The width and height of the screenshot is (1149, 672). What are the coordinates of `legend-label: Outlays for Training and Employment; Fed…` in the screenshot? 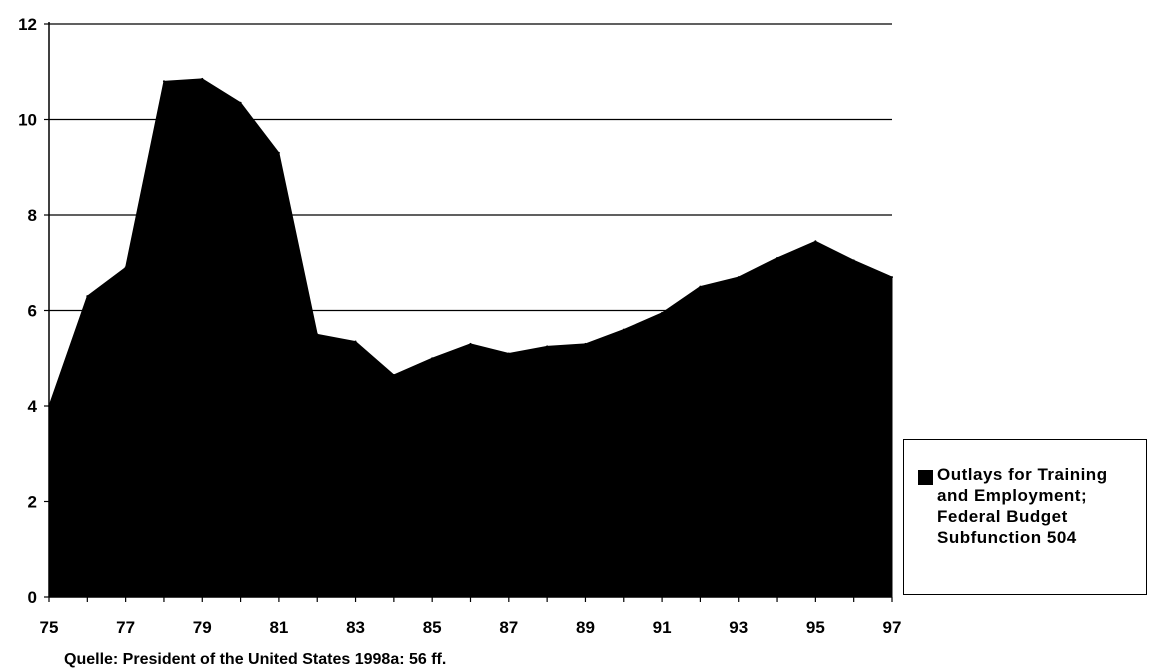 It's located at (1022, 506).